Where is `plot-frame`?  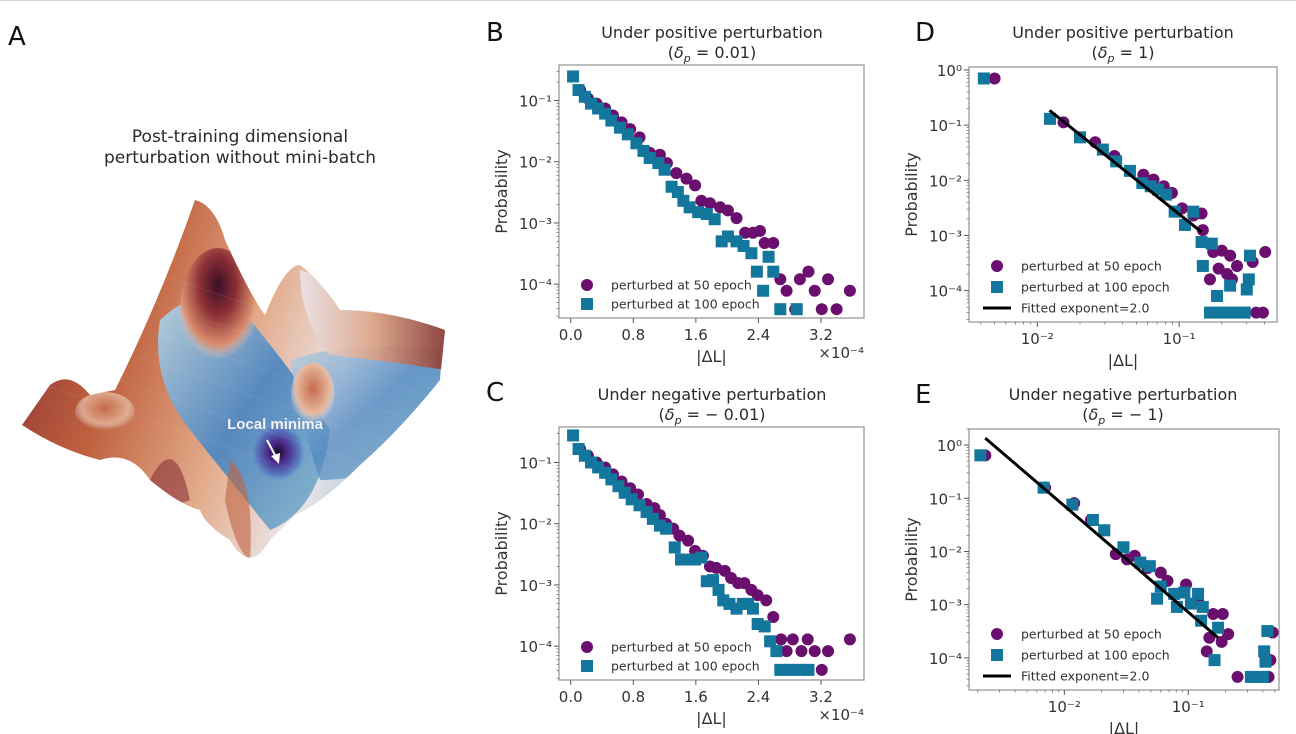 plot-frame is located at coordinates (711, 191).